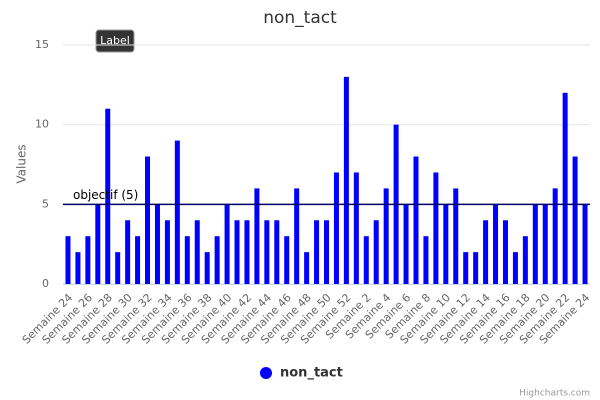  What do you see at coordinates (311, 373) in the screenshot?
I see `legend-label: non_tact` at bounding box center [311, 373].